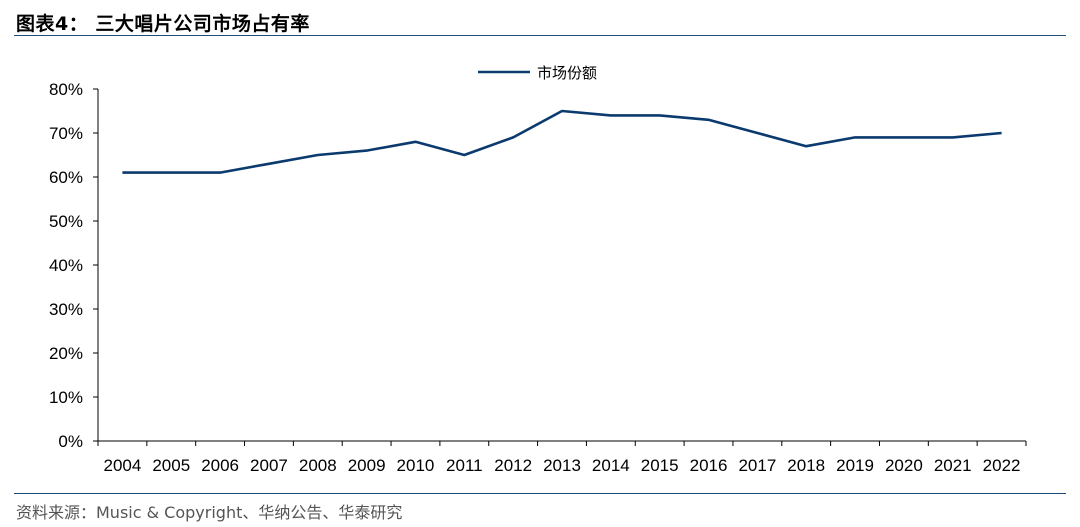 The height and width of the screenshot is (527, 1080). What do you see at coordinates (171, 465) in the screenshot?
I see `x-tick-label: 2005` at bounding box center [171, 465].